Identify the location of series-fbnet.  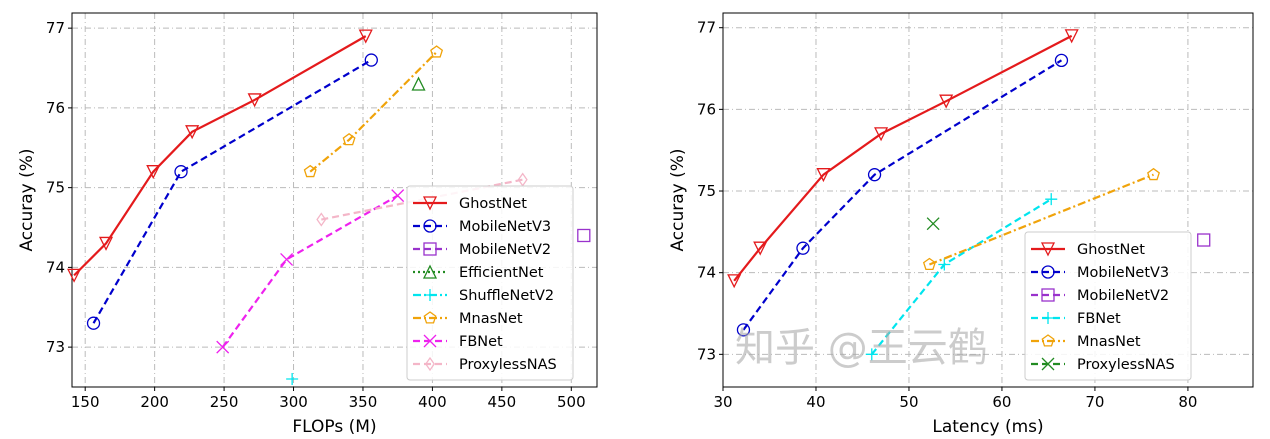
(961, 277).